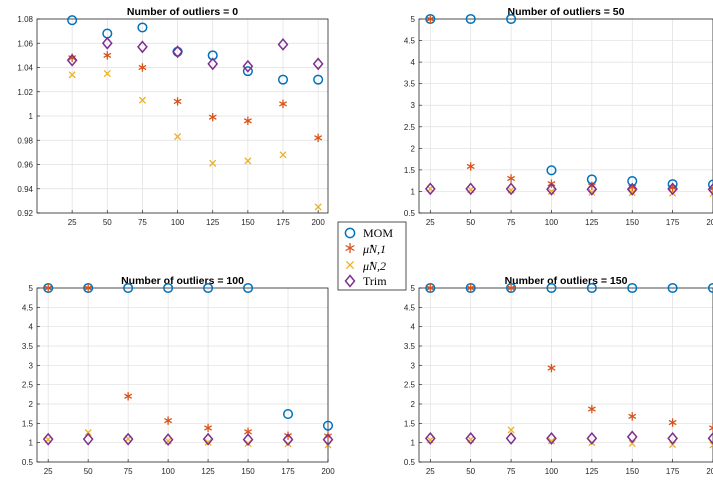  I want to click on legend: MOM μ̂N,1 μ̂N,2 Trim, so click(372, 256).